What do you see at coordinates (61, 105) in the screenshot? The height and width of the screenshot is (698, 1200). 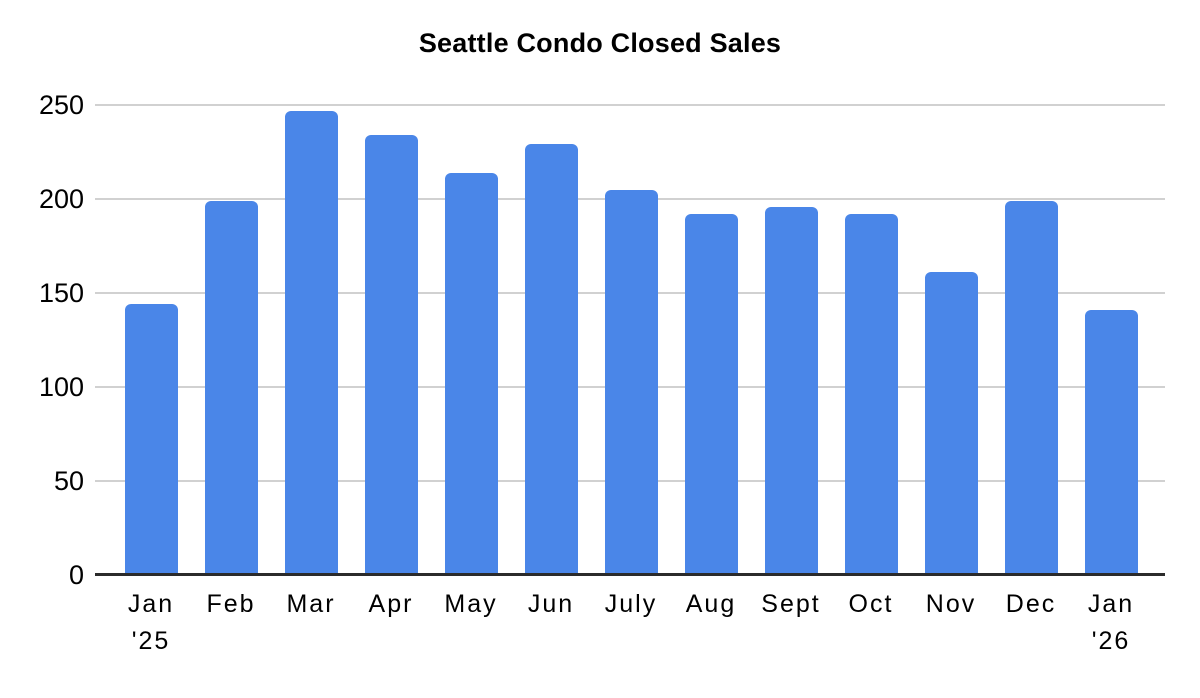 I see `y-tick-label-250: 250` at bounding box center [61, 105].